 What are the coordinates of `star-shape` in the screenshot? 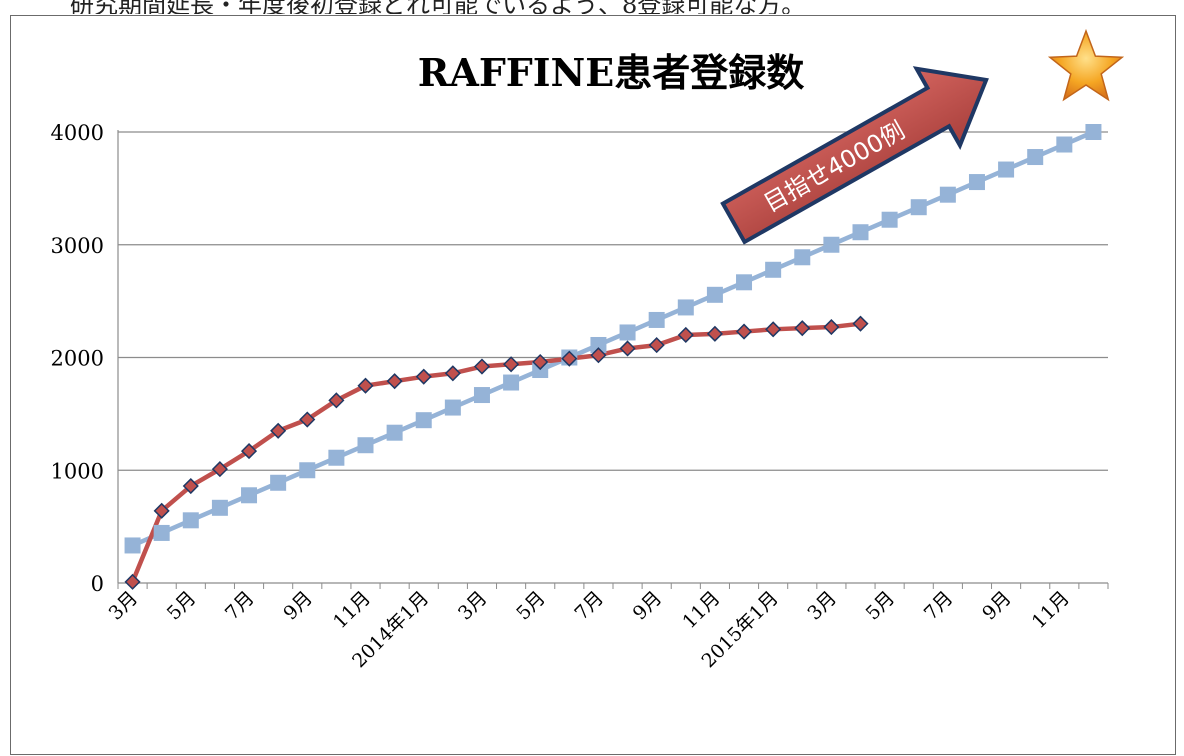 It's located at (1086, 65).